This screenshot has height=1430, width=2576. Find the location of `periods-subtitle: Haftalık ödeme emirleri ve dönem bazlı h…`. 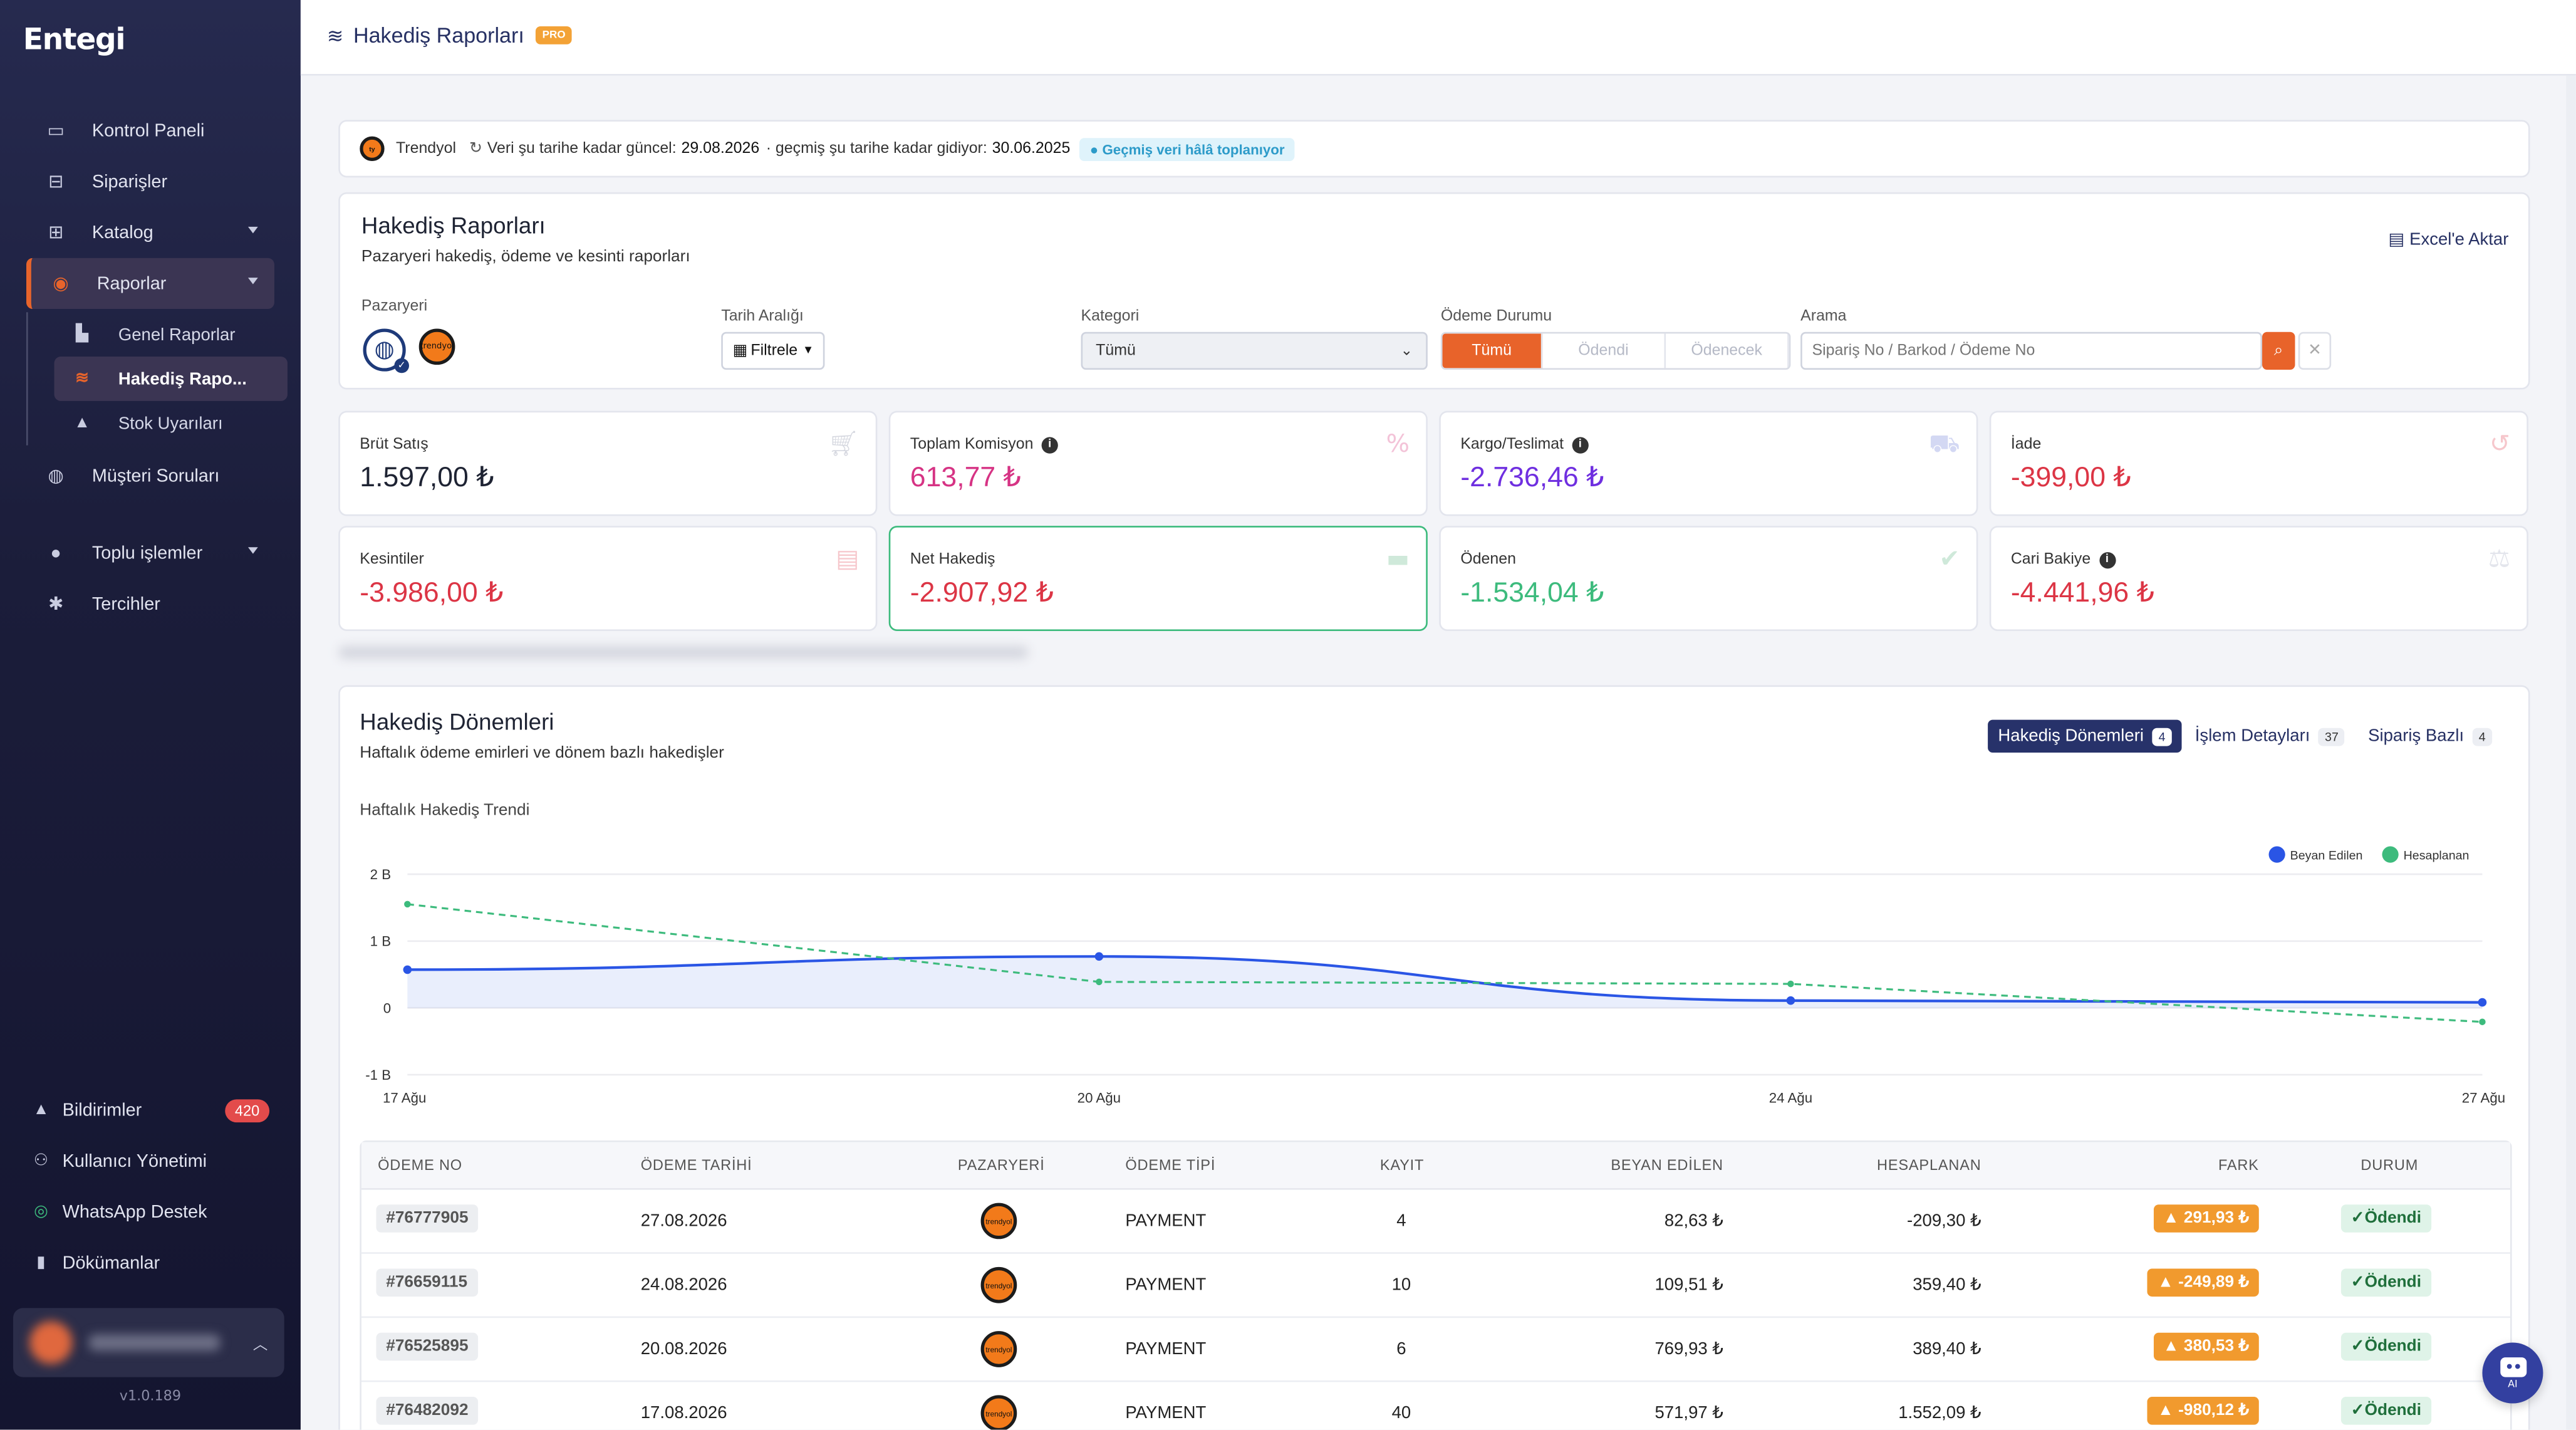

periods-subtitle: Haftalık ödeme emirleri ve dönem bazlı h… is located at coordinates (542, 753).